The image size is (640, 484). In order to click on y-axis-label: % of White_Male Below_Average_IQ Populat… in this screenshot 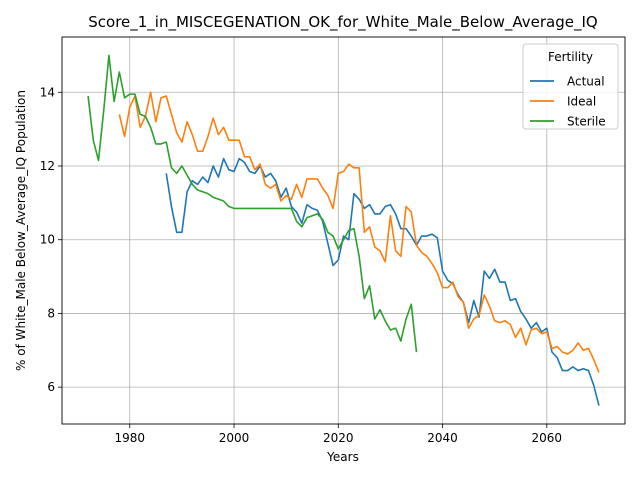, I will do `click(21, 230)`.